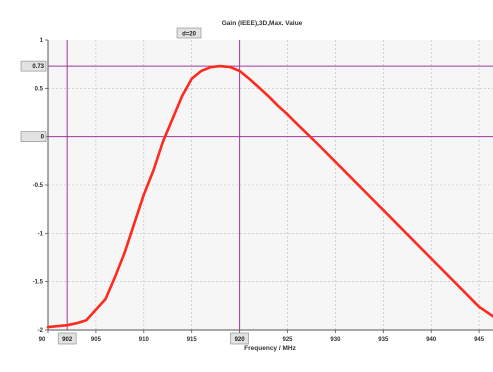  What do you see at coordinates (41, 234) in the screenshot?
I see `y-tick-label: -1` at bounding box center [41, 234].